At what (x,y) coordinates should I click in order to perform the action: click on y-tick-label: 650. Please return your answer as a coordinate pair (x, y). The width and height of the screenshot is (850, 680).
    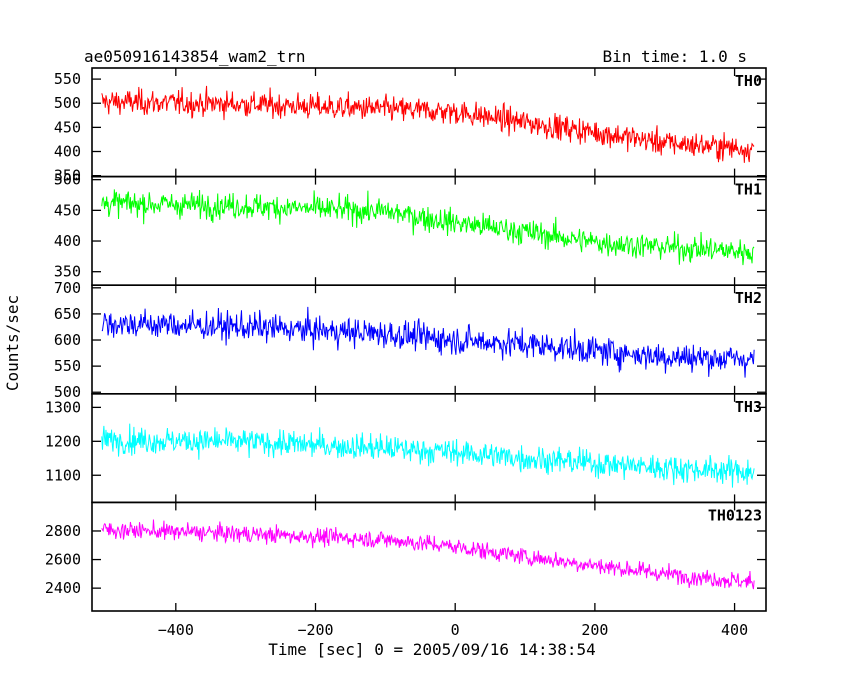
    Looking at the image, I should click on (67, 314).